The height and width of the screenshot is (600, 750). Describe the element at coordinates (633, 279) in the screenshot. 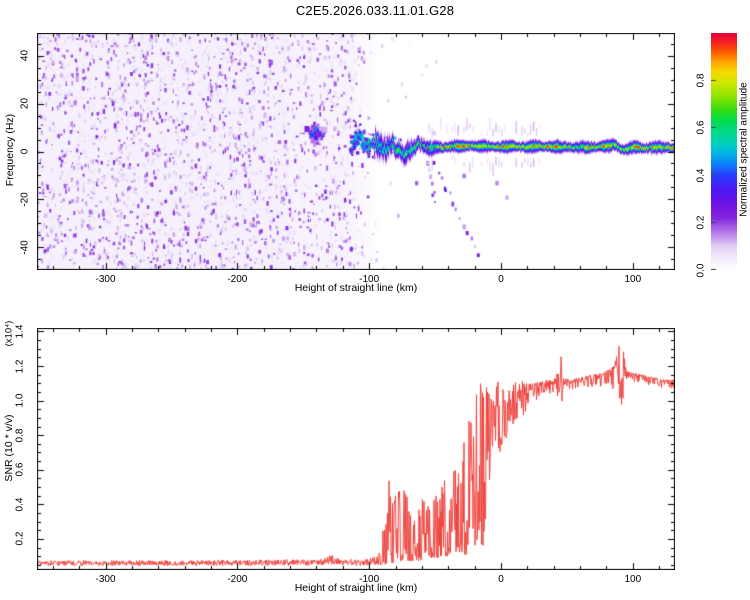

I see `top-x-tick-label: 100` at that location.